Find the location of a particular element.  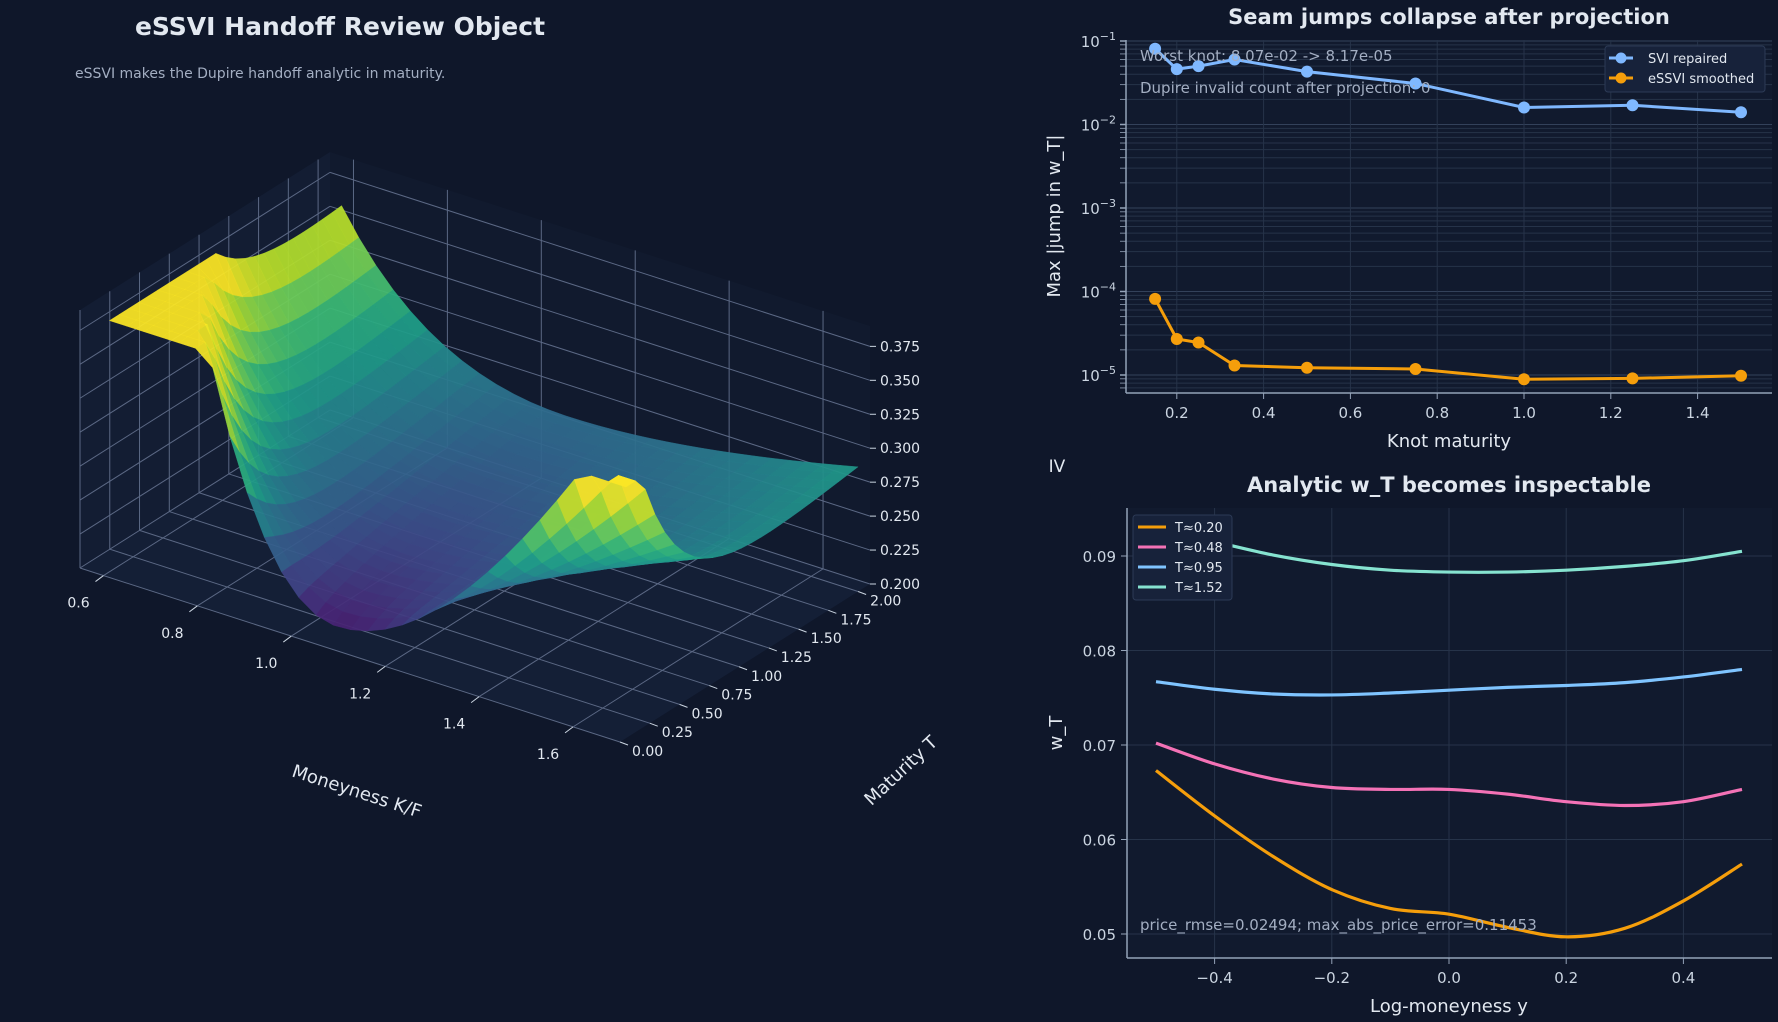

tick-label: 0.8 is located at coordinates (172, 634).